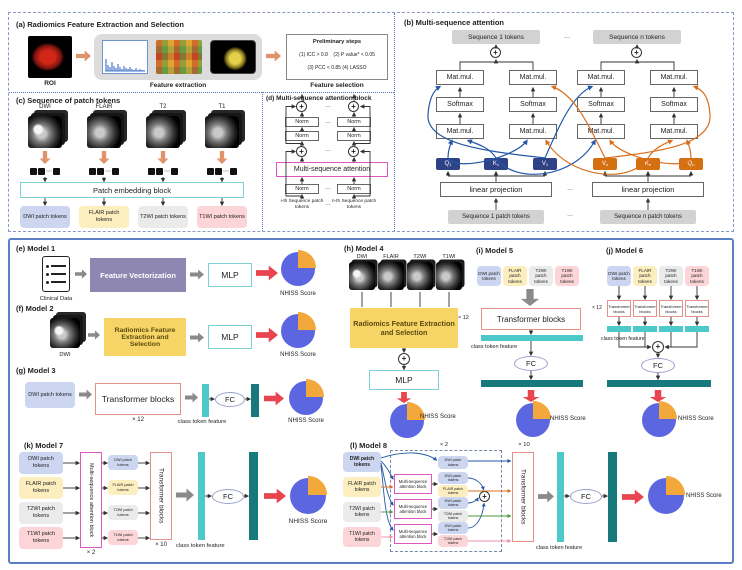 The image size is (742, 570). What do you see at coordinates (125, 57) in the screenshot?
I see `histogram-image` at bounding box center [125, 57].